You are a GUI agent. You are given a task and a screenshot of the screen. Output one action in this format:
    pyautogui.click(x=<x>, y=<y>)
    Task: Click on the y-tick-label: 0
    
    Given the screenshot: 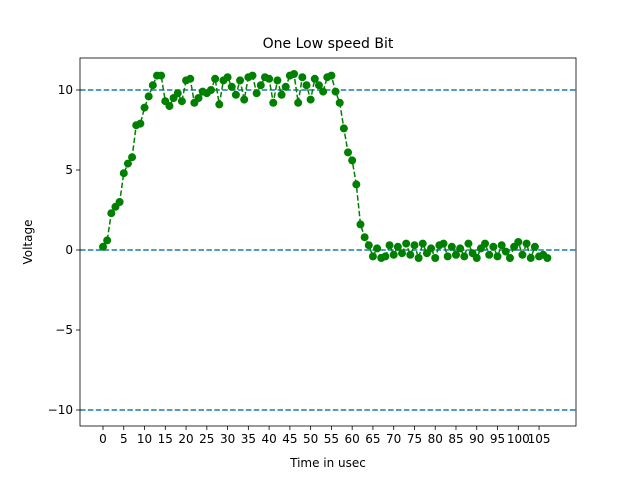 What is the action you would take?
    pyautogui.click(x=69, y=250)
    